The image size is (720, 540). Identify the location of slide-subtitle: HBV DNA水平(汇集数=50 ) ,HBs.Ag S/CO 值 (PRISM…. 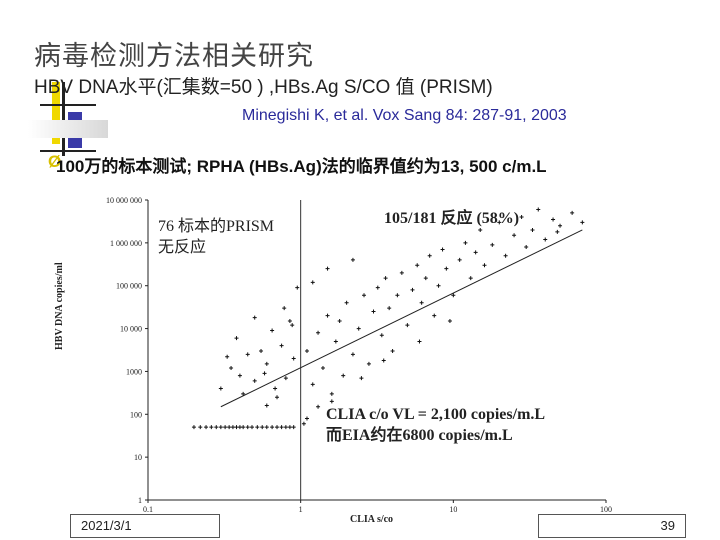
(263, 87).